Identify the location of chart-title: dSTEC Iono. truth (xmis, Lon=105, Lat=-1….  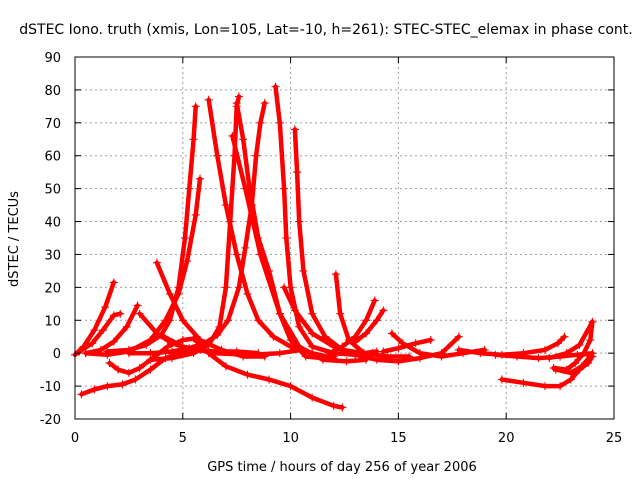
(325, 30).